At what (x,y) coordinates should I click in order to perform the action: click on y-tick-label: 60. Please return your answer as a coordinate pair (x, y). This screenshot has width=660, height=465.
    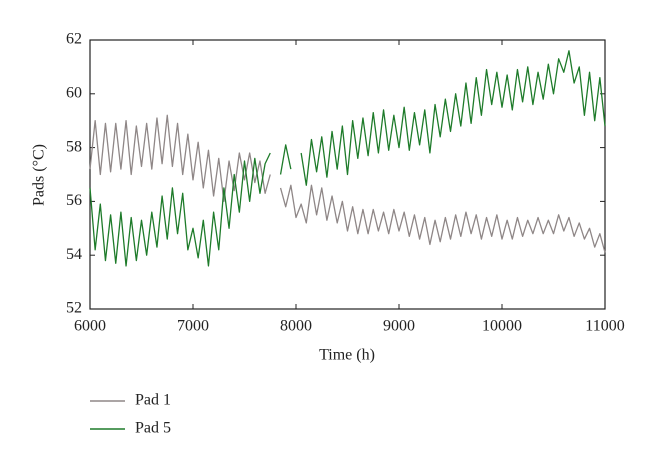
    Looking at the image, I should click on (74, 92).